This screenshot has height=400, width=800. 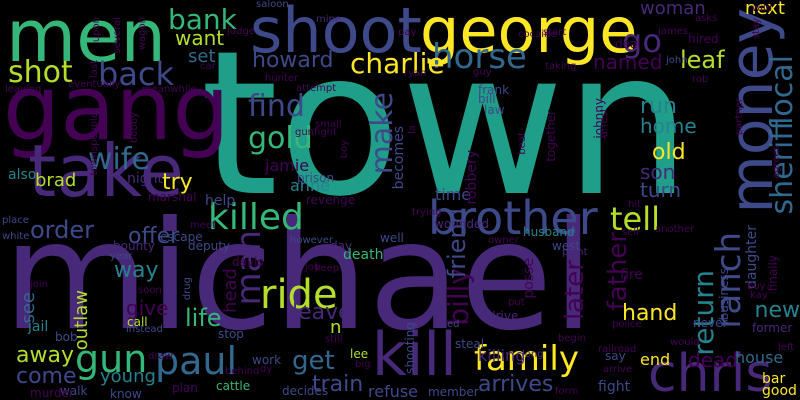 What do you see at coordinates (776, 162) in the screenshot?
I see `word-agrees: agrees` at bounding box center [776, 162].